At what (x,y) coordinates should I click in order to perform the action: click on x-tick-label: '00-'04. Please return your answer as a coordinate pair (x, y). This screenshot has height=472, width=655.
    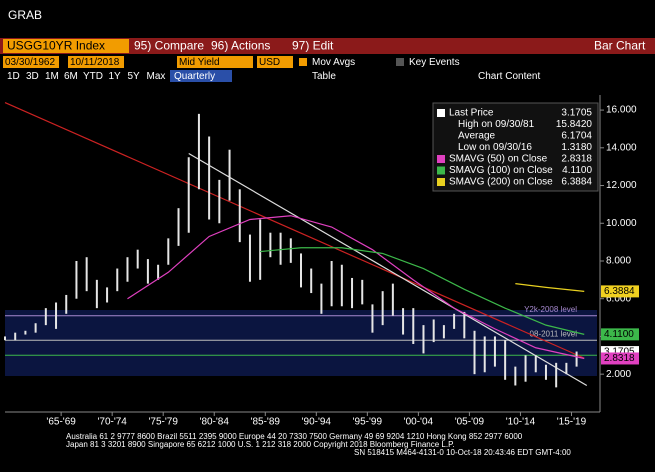
    Looking at the image, I should click on (419, 422).